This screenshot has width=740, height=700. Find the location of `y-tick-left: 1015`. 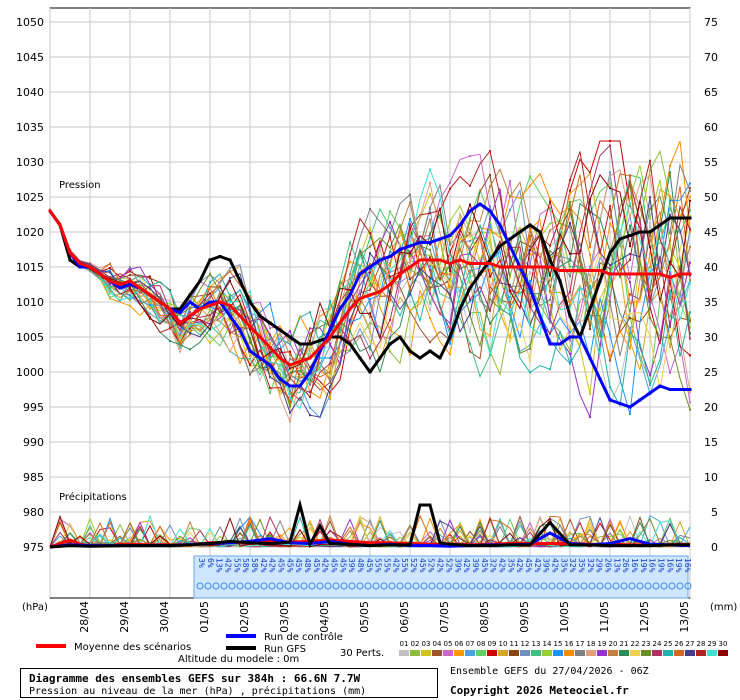

y-tick-left: 1015 is located at coordinates (30, 267).